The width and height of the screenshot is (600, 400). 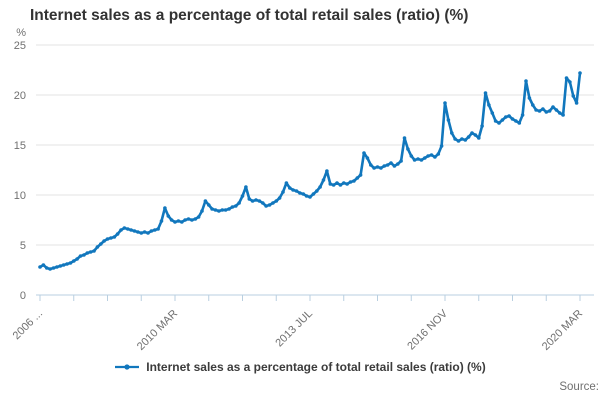 I want to click on y-tick-label: 25, so click(x=20, y=46).